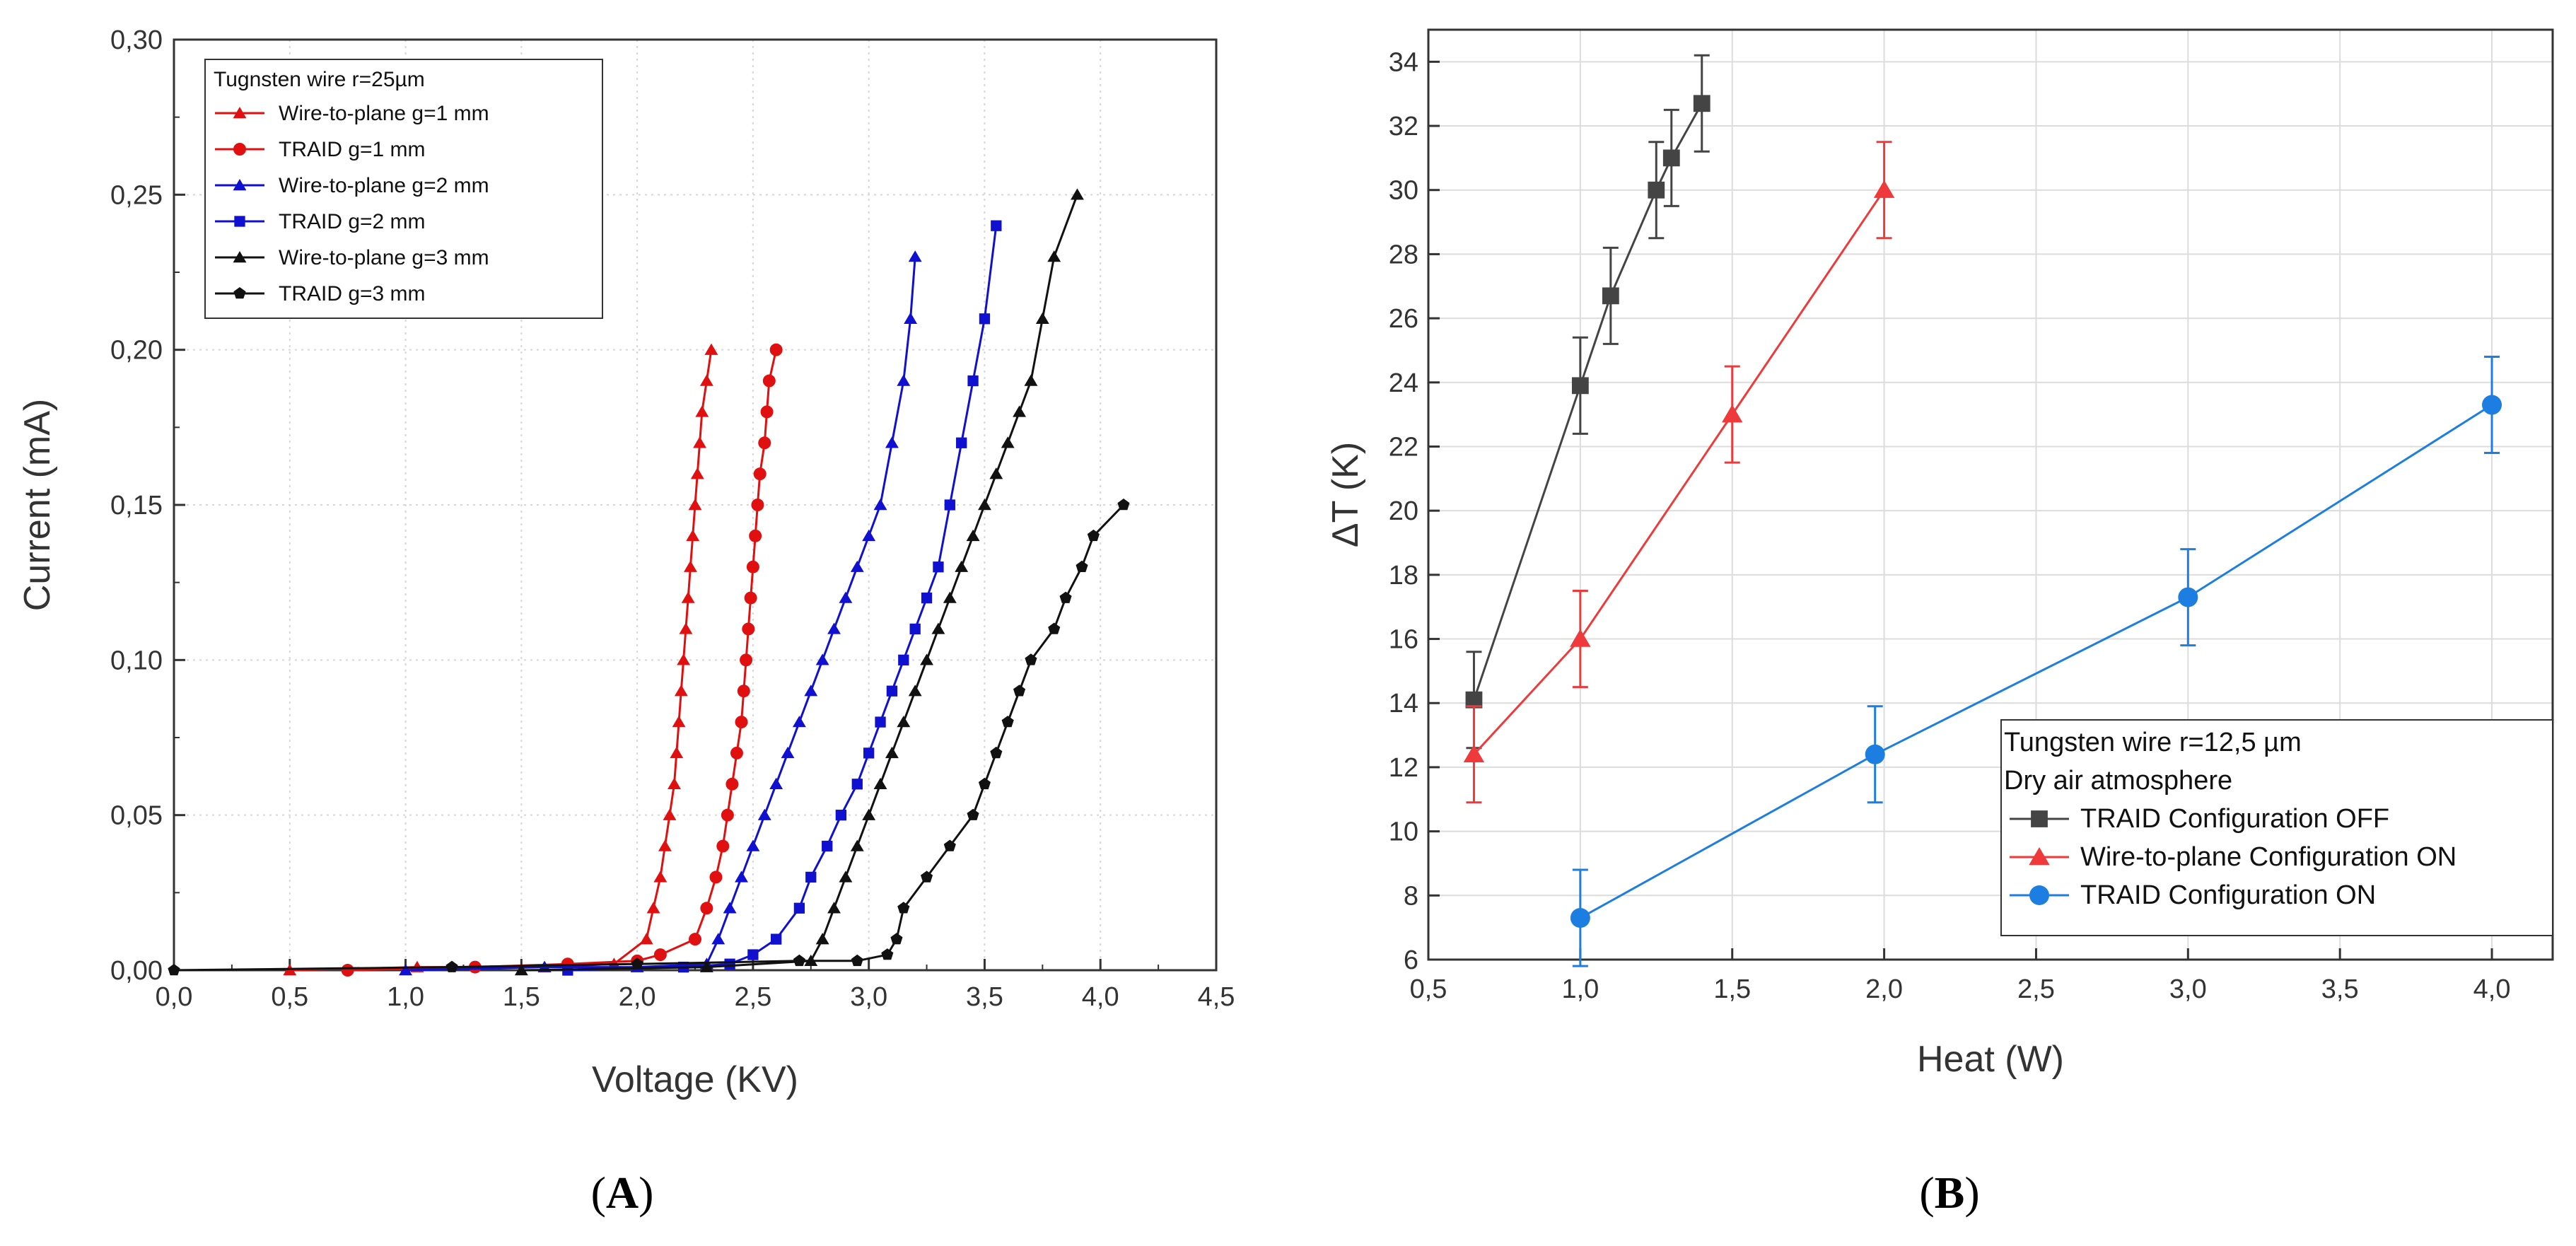  Describe the element at coordinates (2036, 989) in the screenshot. I see `x-tick-label: 2,5` at that location.